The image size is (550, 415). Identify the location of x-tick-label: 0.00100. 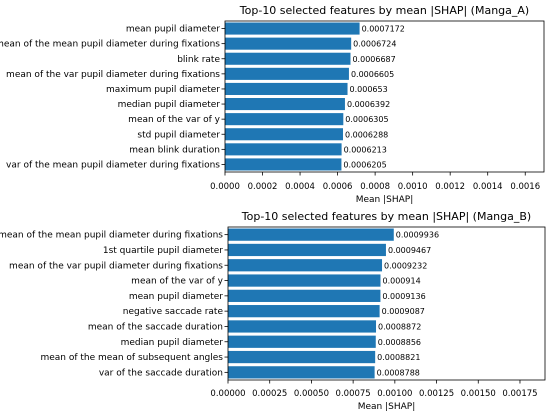
(394, 394).